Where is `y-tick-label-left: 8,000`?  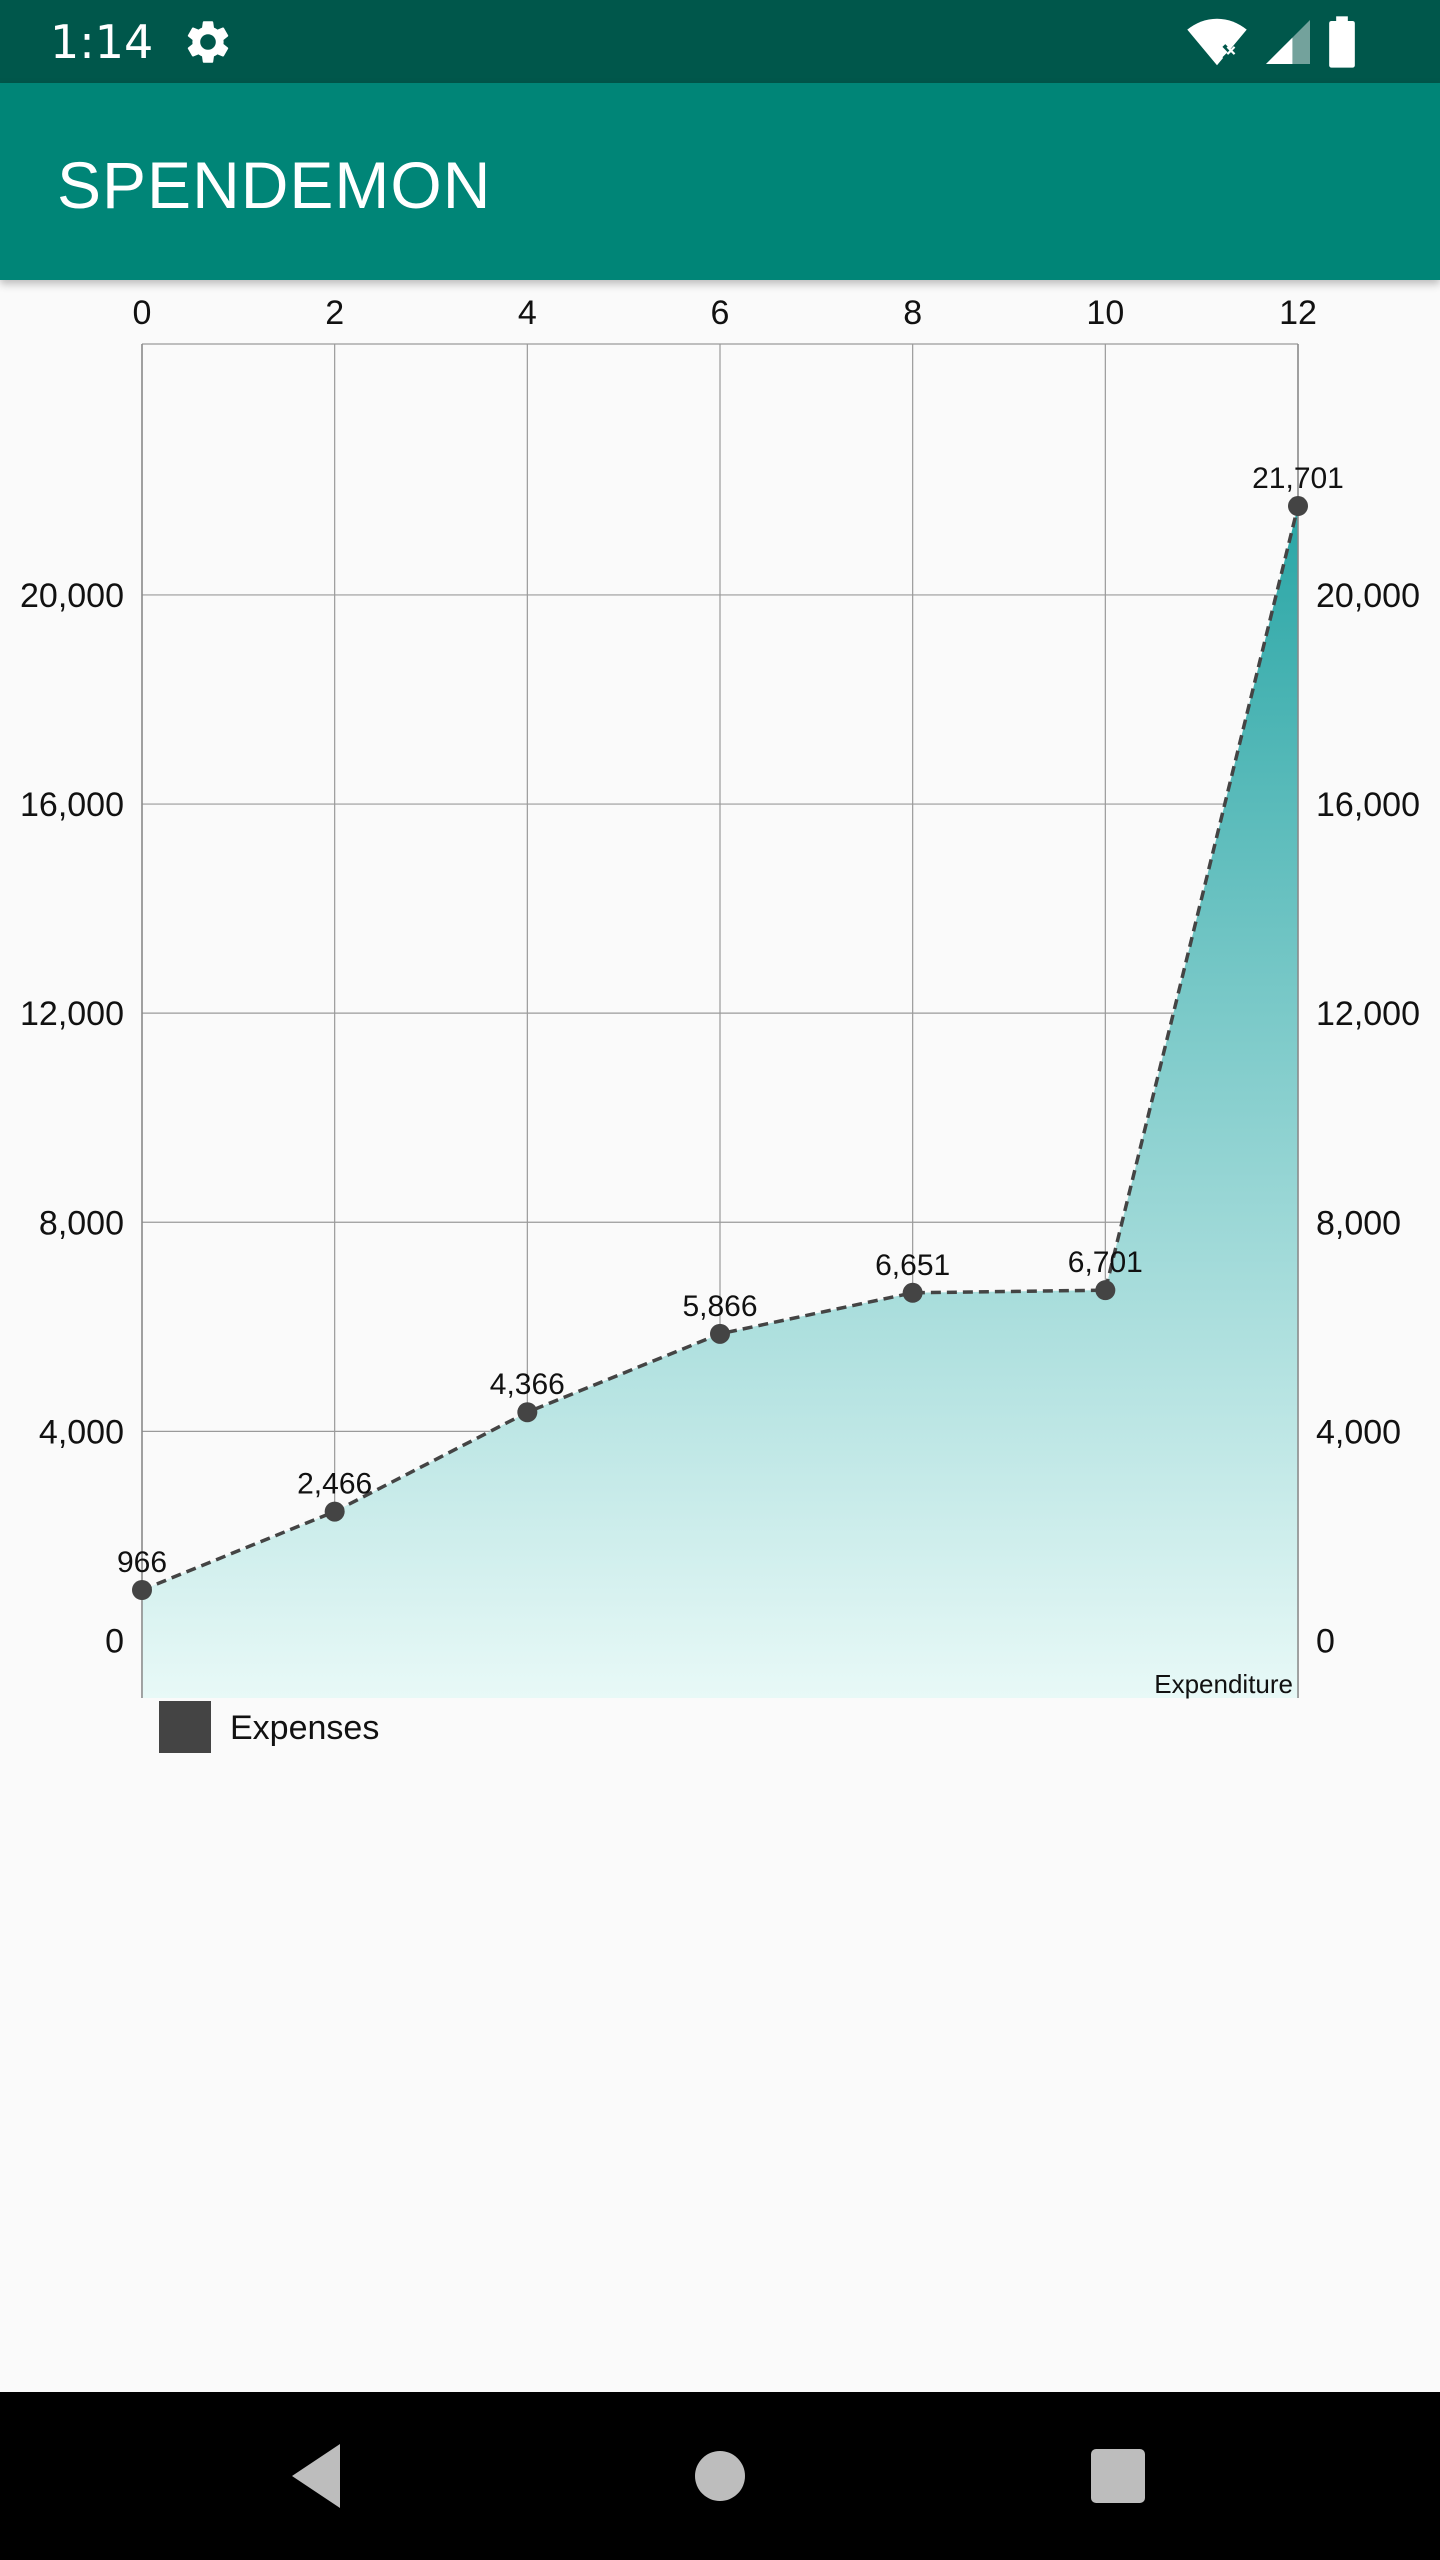
y-tick-label-left: 8,000 is located at coordinates (81, 1223).